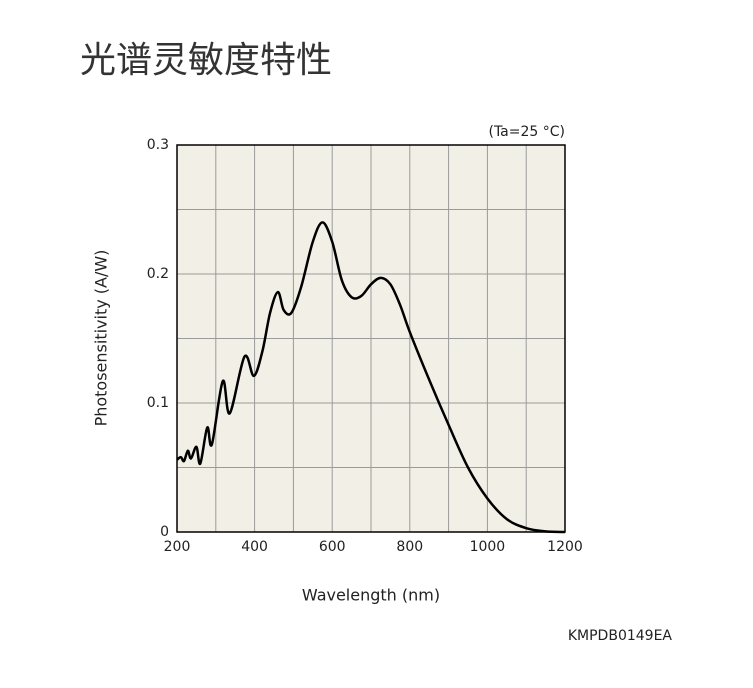 Image resolution: width=753 pixels, height=688 pixels. I want to click on x-tick-label: 1000, so click(488, 547).